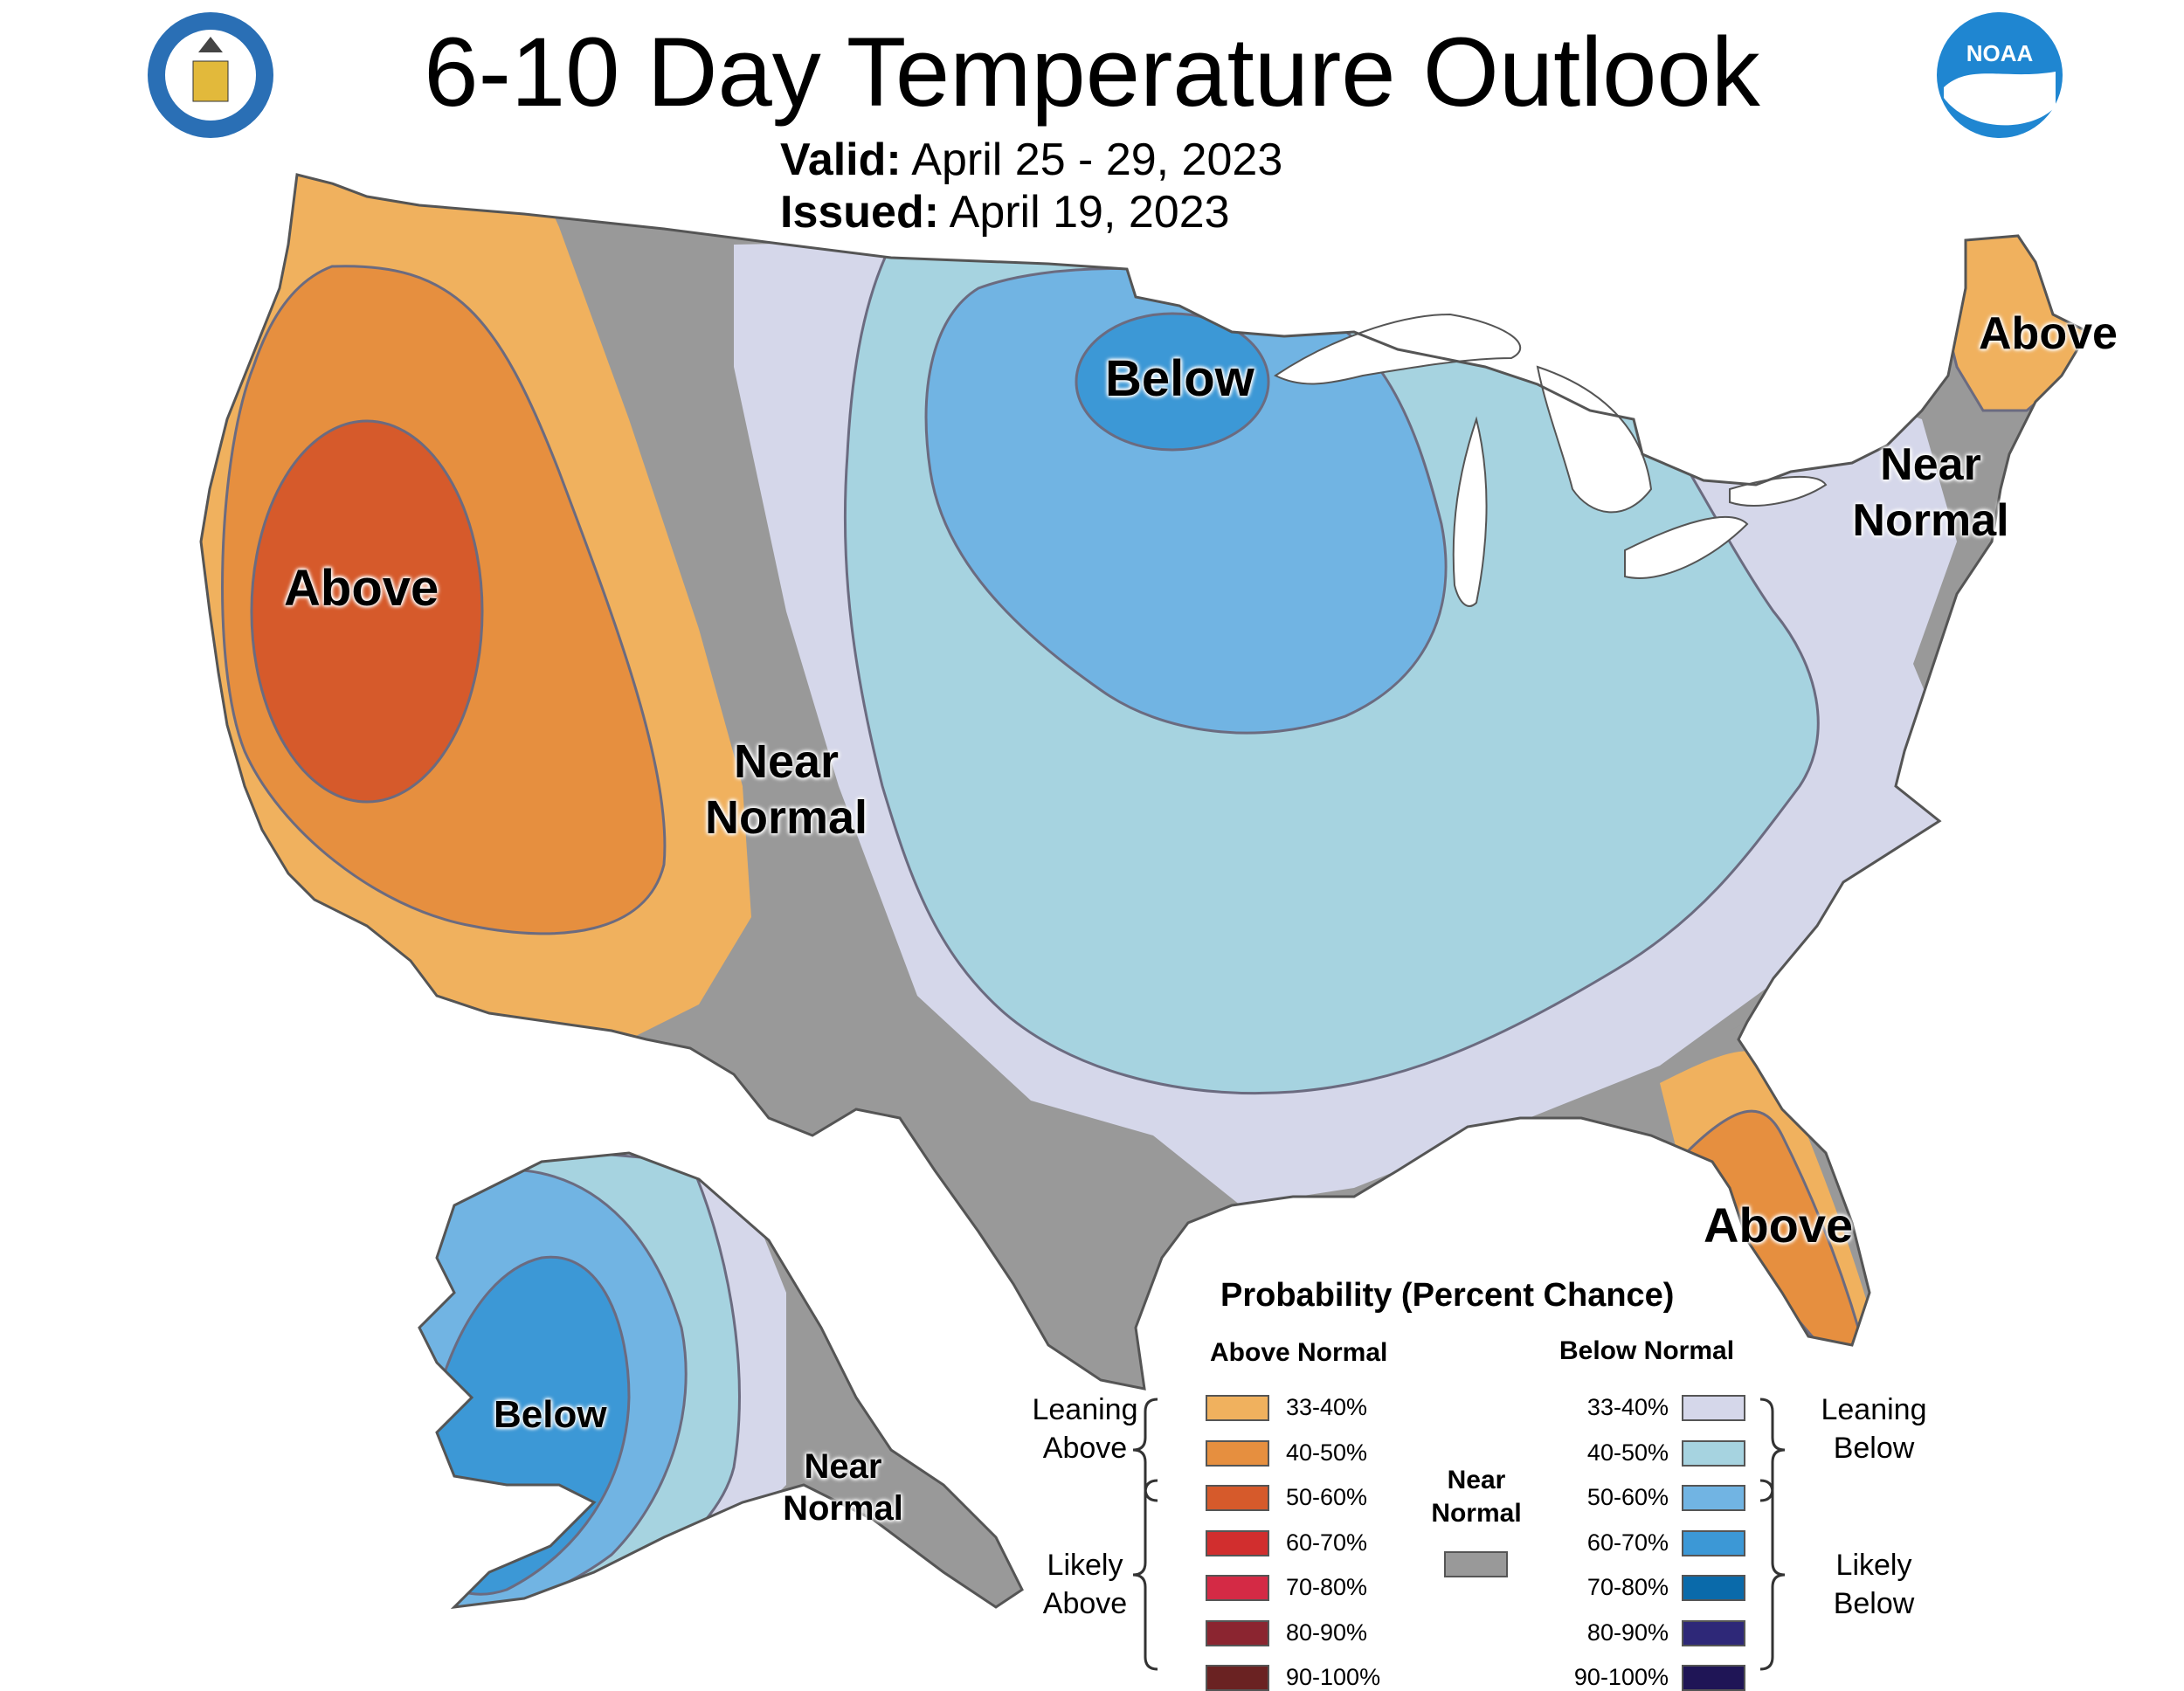 This screenshot has height=1691, width=2184. What do you see at coordinates (1627, 1587) in the screenshot?
I see `legend-below-label: 70-80%` at bounding box center [1627, 1587].